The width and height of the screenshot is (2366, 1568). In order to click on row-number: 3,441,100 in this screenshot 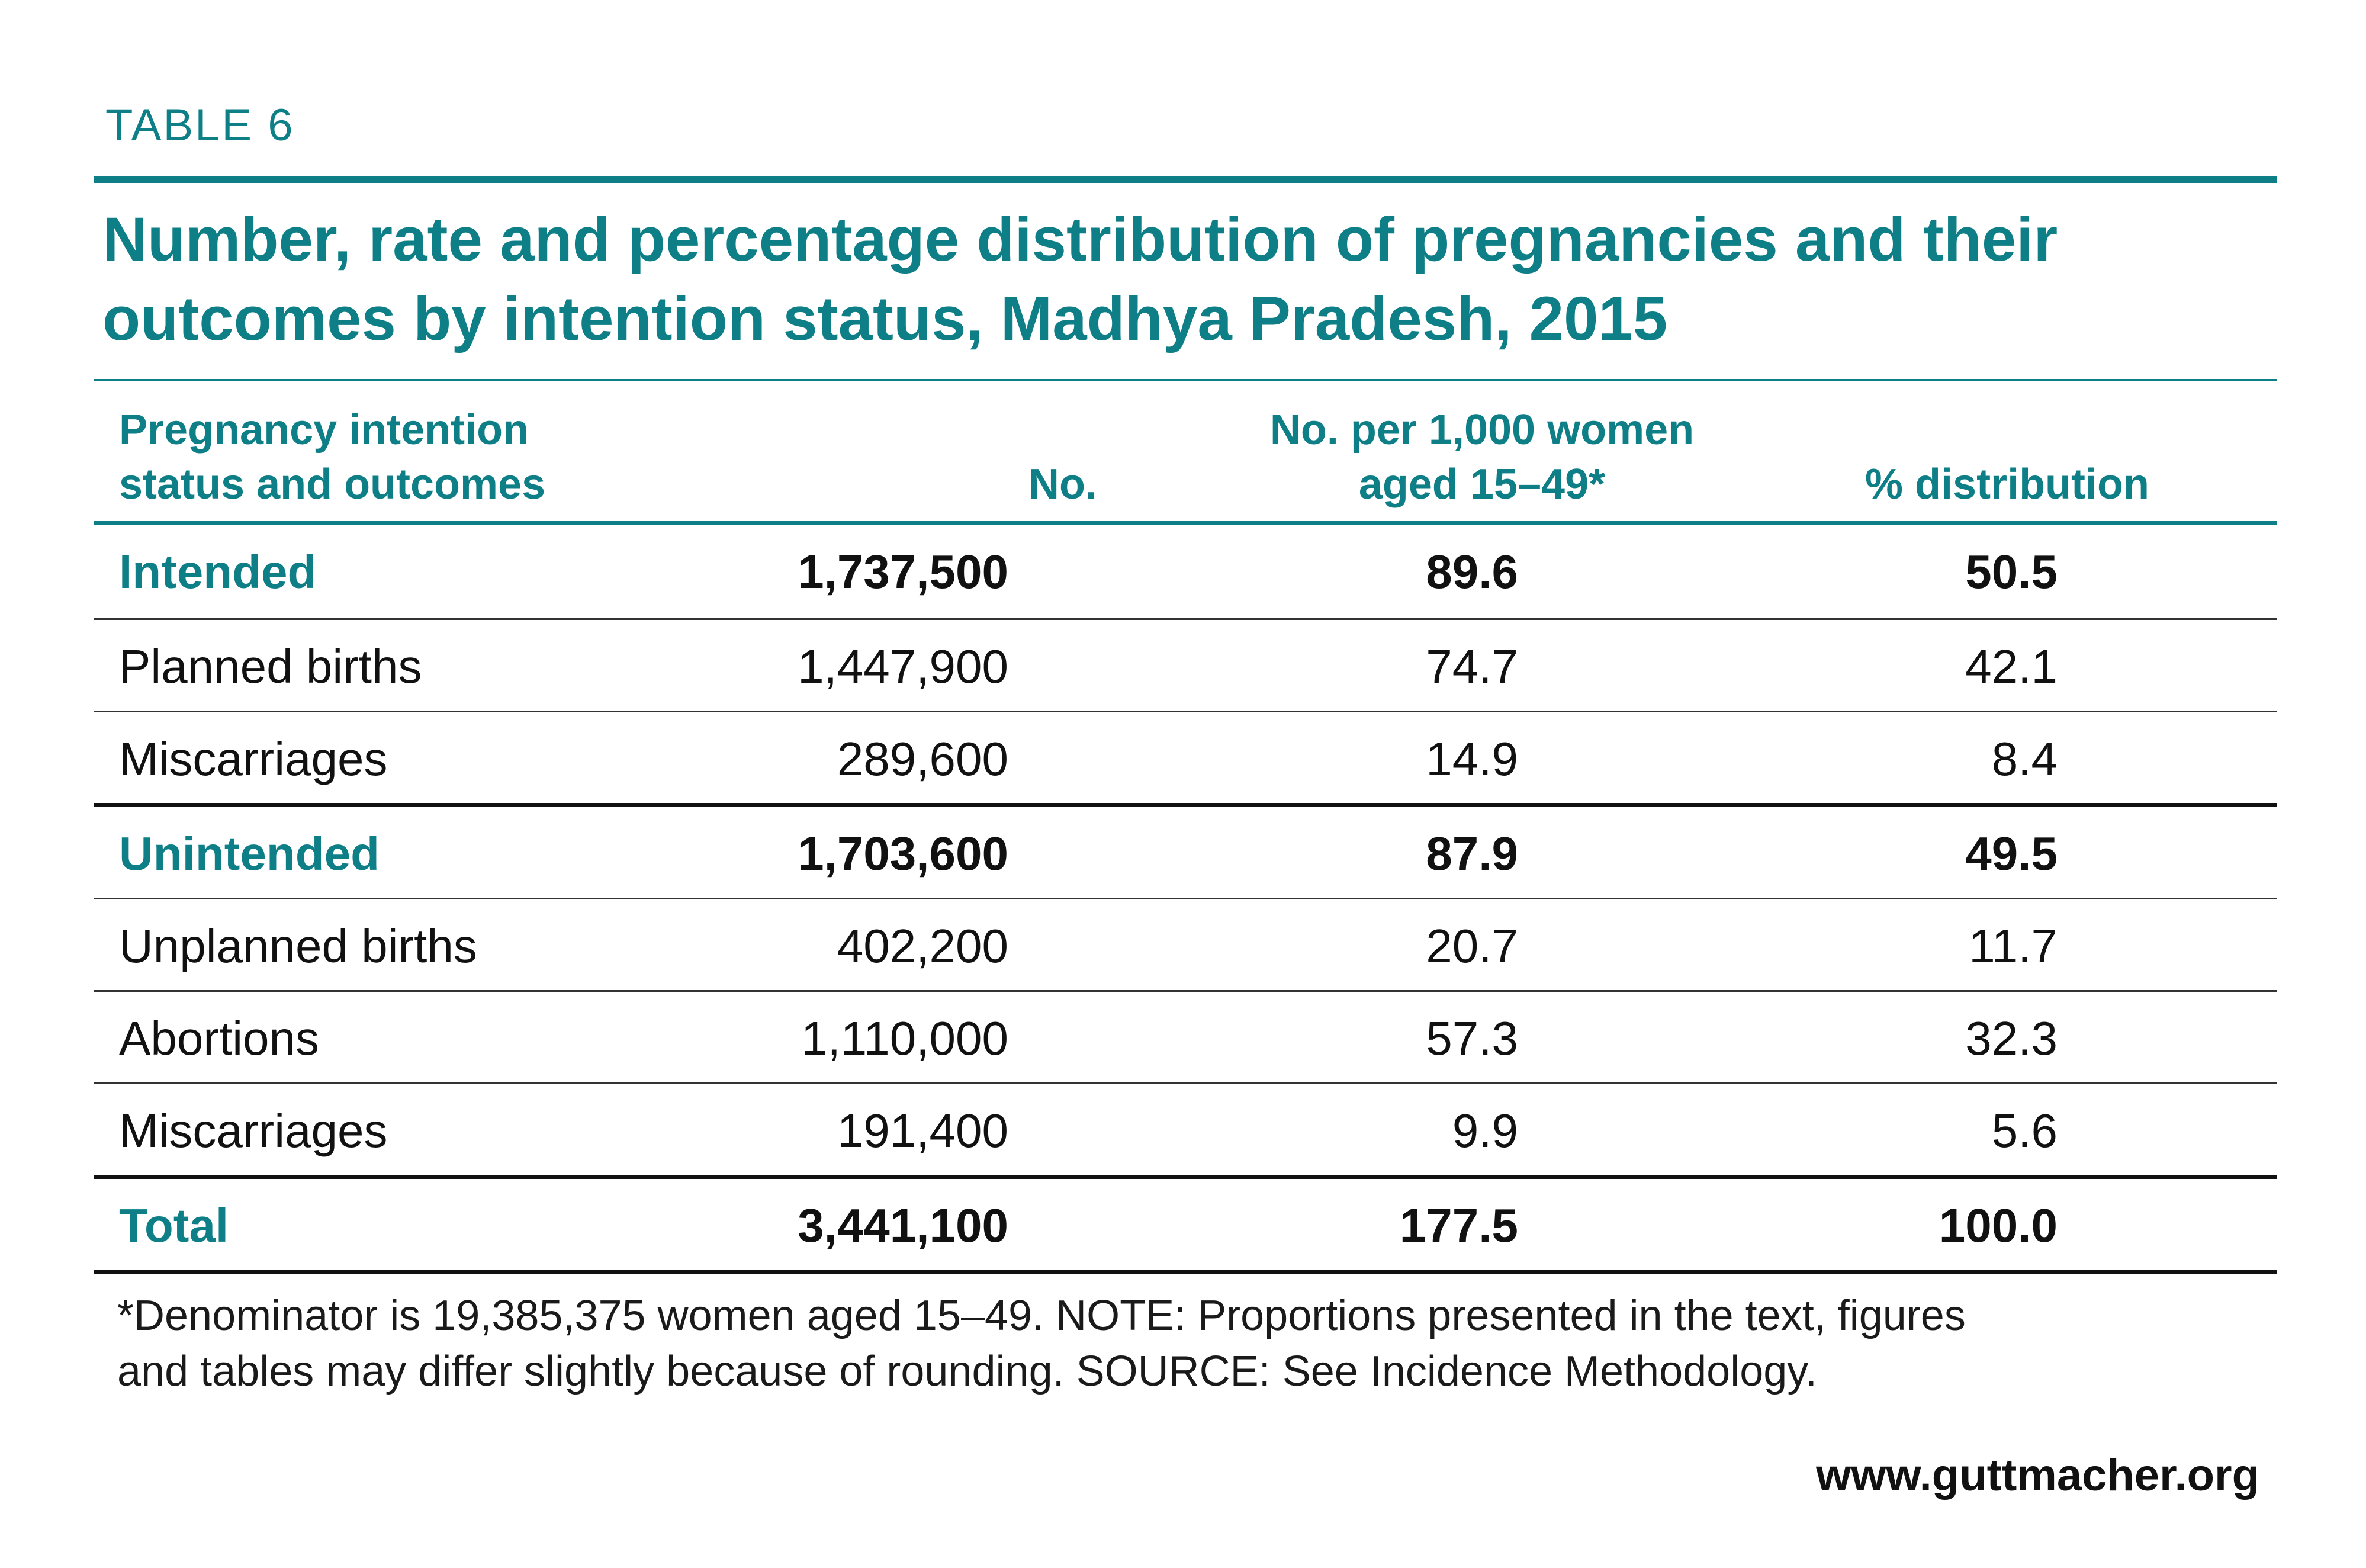, I will do `click(903, 1225)`.